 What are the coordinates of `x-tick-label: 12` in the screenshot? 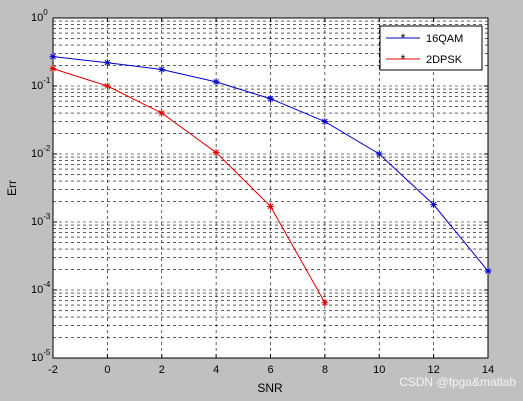 It's located at (434, 370).